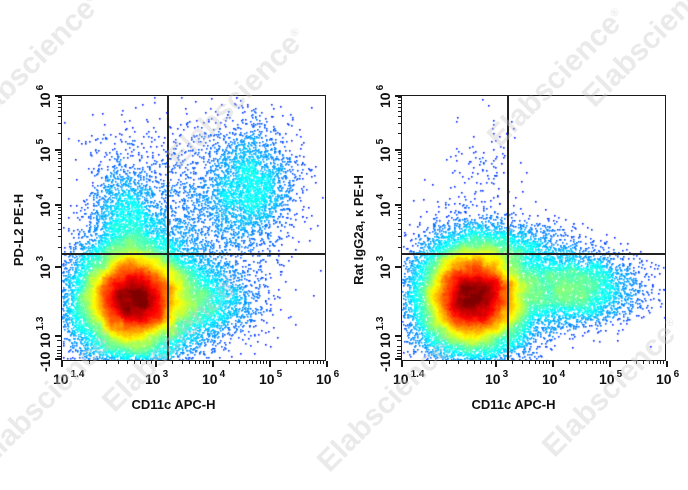  I want to click on left-quadrant-horizontal-gate, so click(193, 254).